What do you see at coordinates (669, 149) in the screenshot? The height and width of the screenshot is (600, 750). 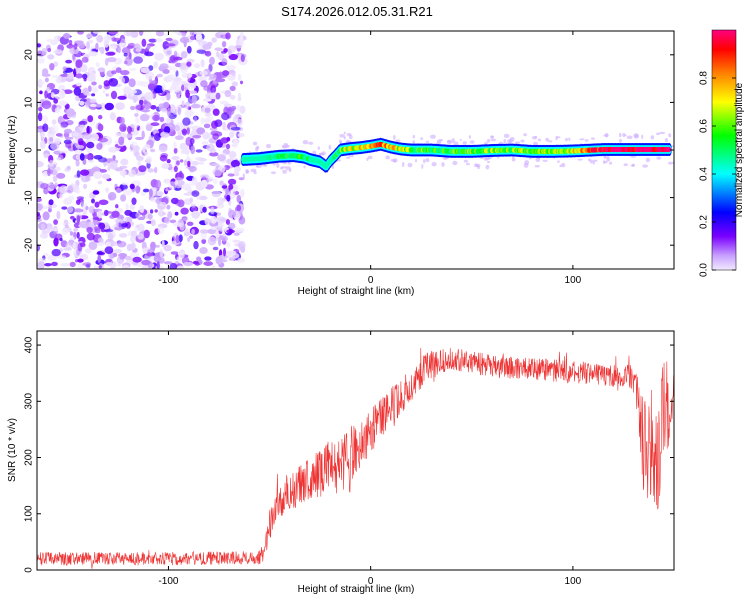 I see `signal-core` at bounding box center [669, 149].